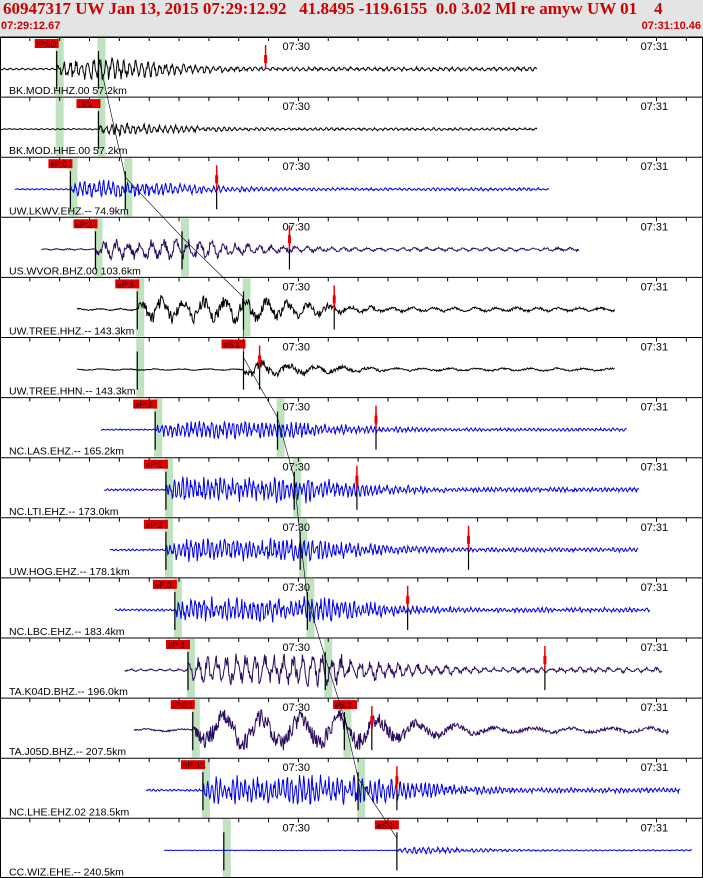 Image resolution: width=703 pixels, height=878 pixels. I want to click on pick-label: iP:0:1, so click(183, 705).